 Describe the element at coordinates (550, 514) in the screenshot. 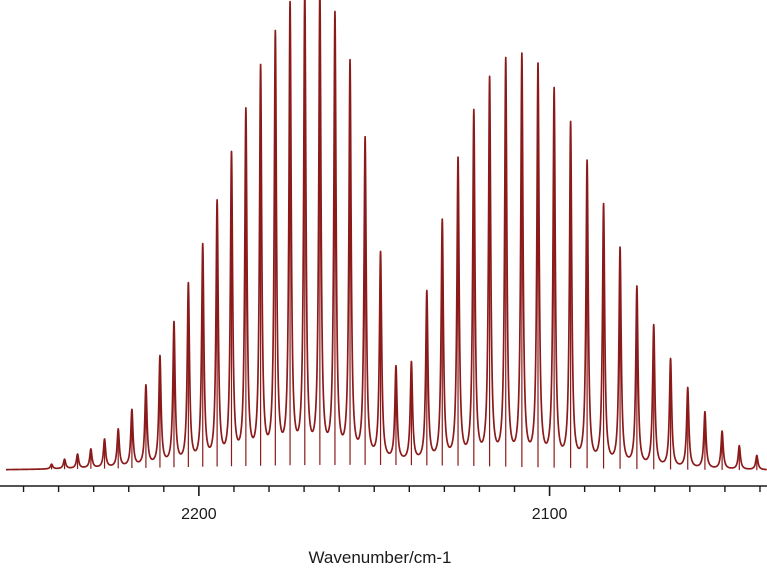

I see `x-tick-label: 2100` at that location.